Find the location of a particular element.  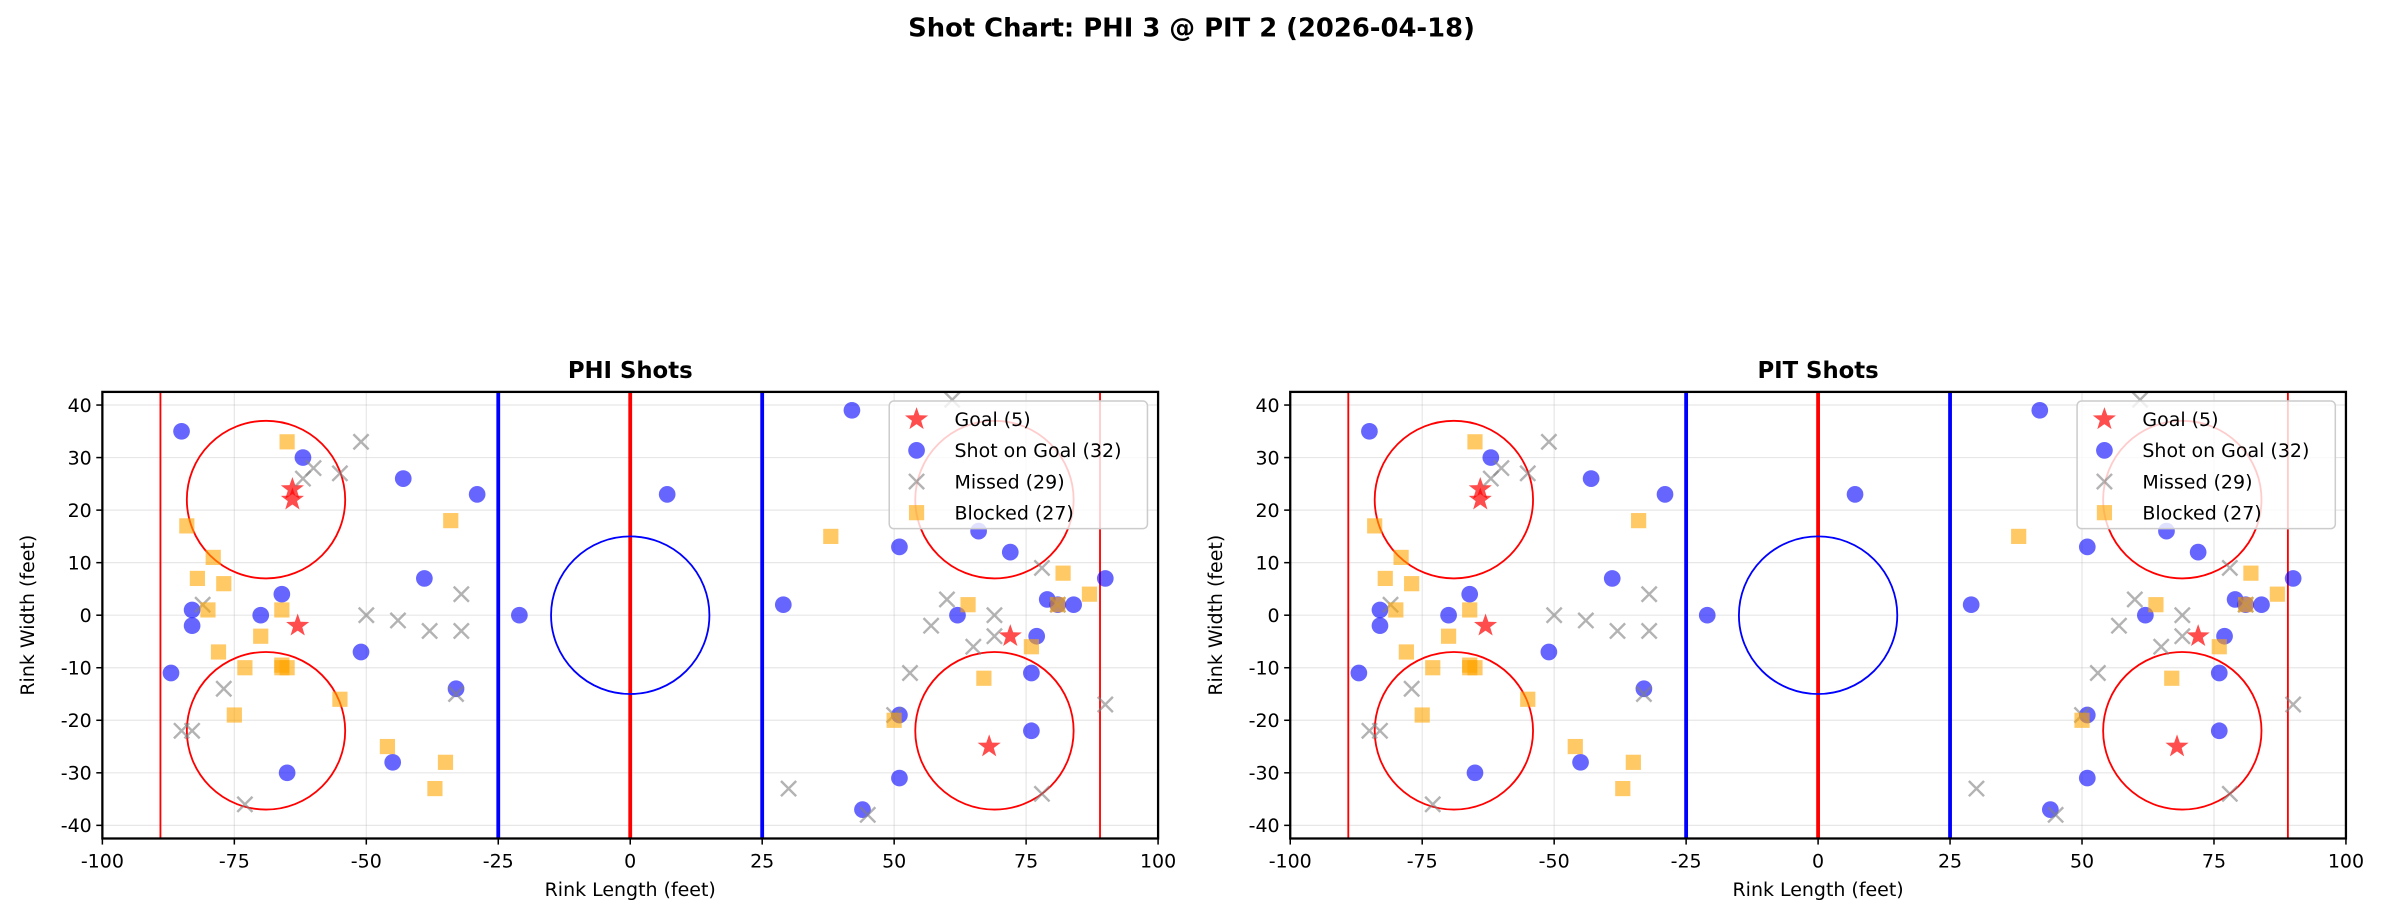

legend-label: Shot on Goal (32) is located at coordinates (1038, 451).